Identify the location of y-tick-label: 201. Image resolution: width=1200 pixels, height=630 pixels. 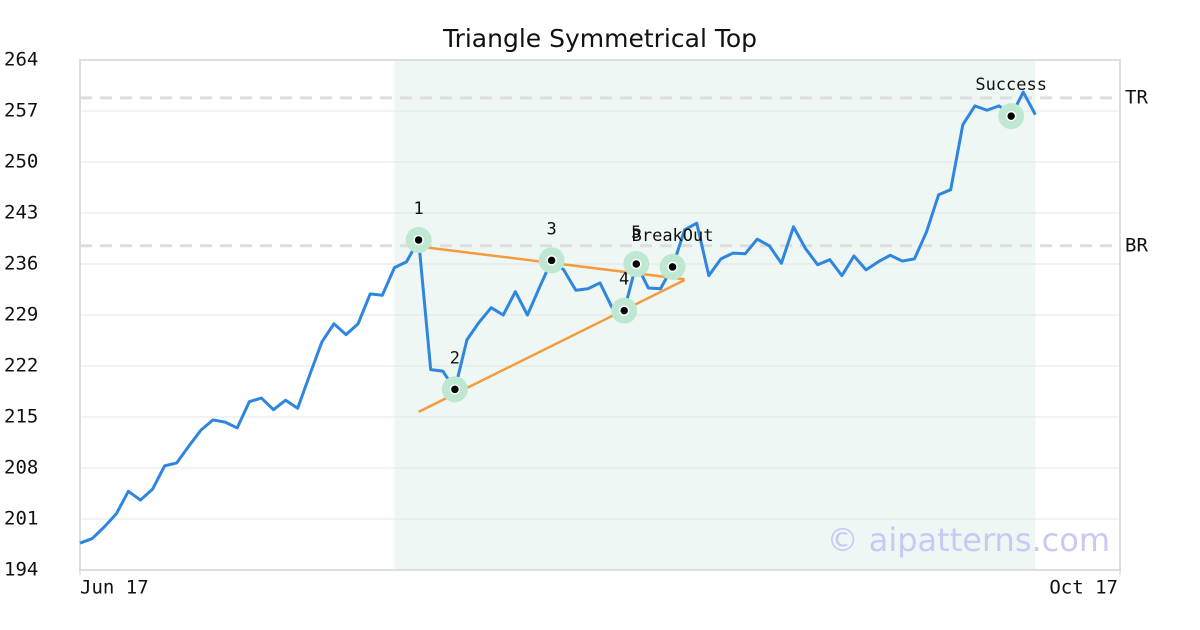
(21, 519).